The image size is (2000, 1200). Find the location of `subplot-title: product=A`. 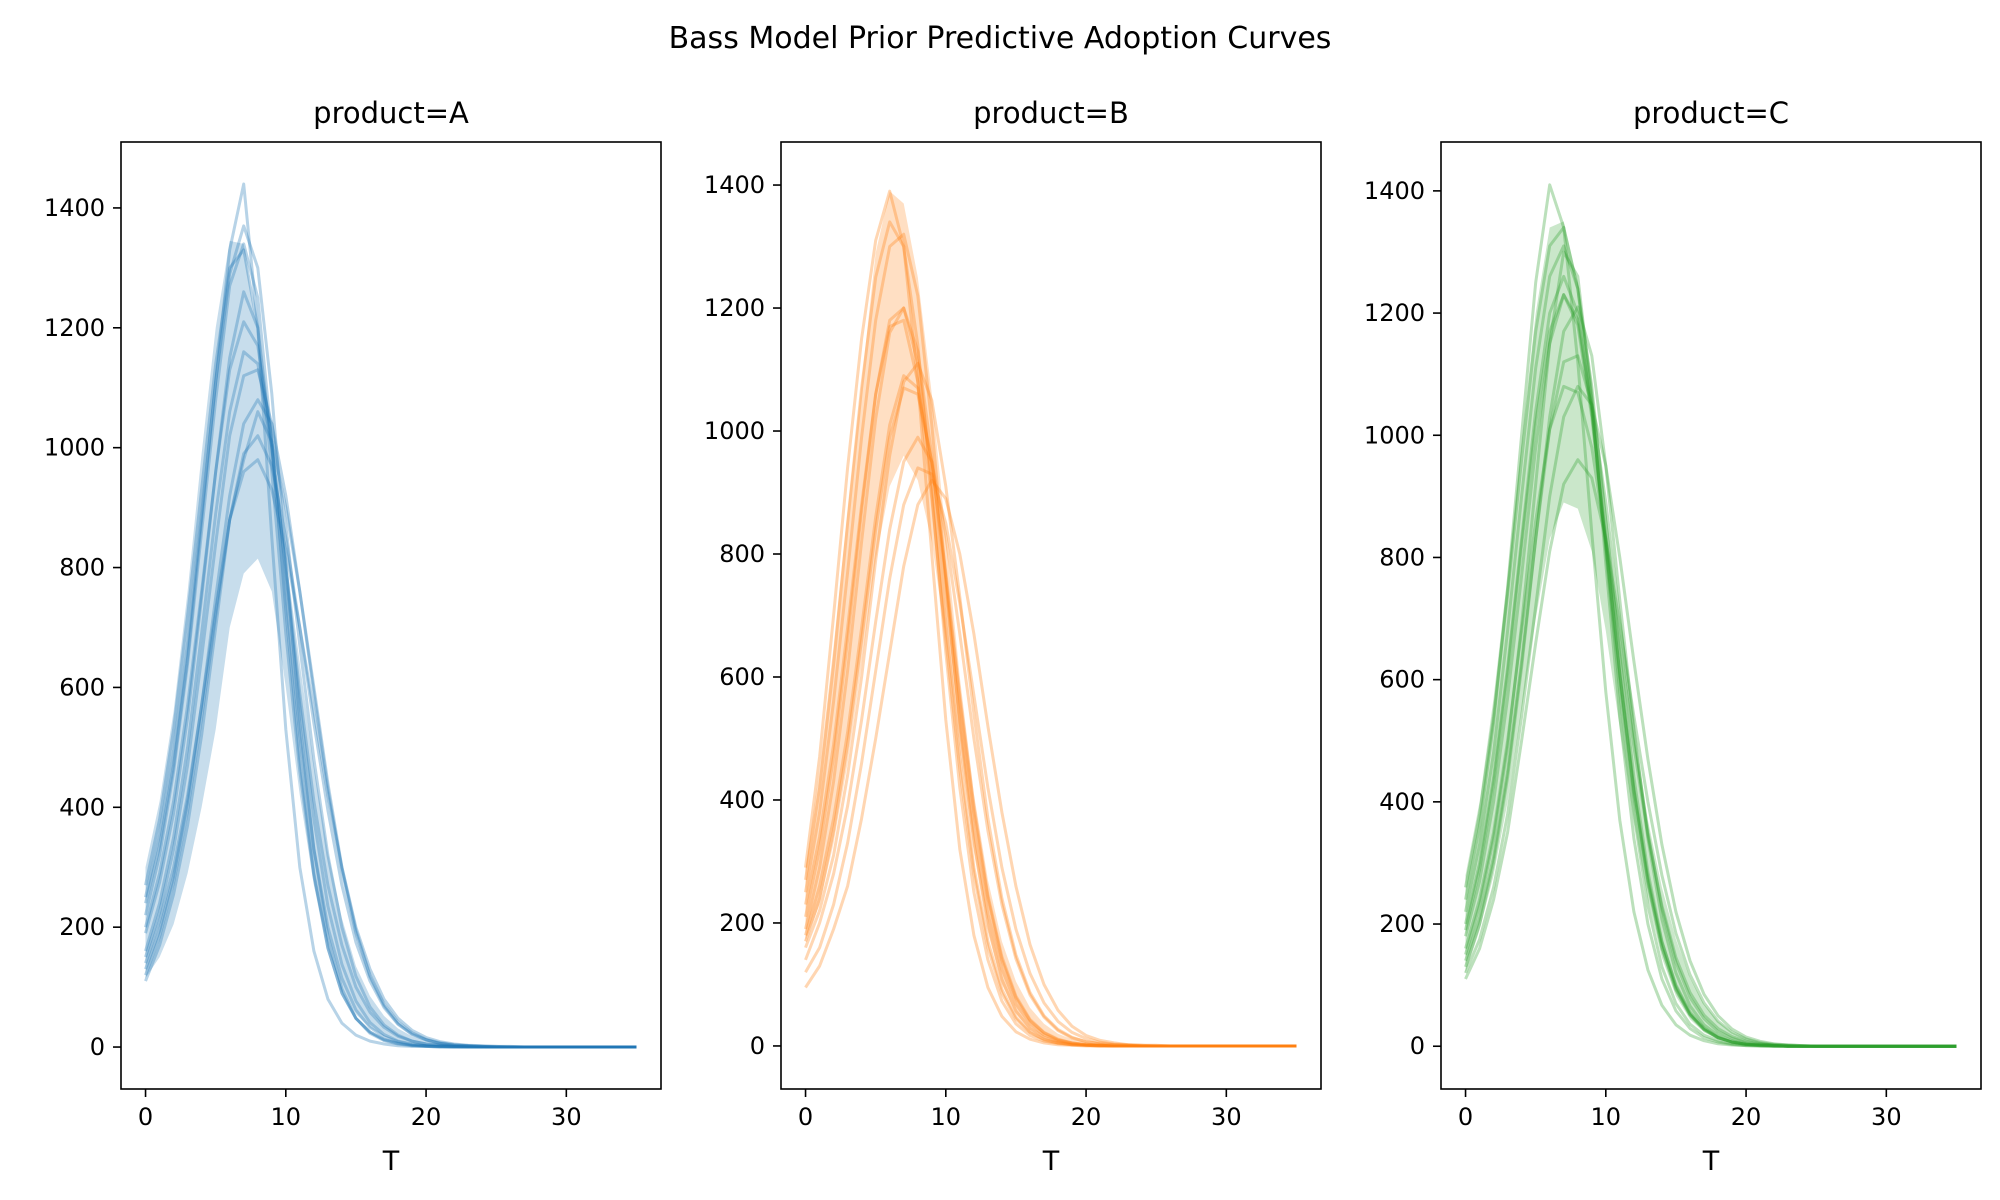

subplot-title: product=A is located at coordinates (391, 113).